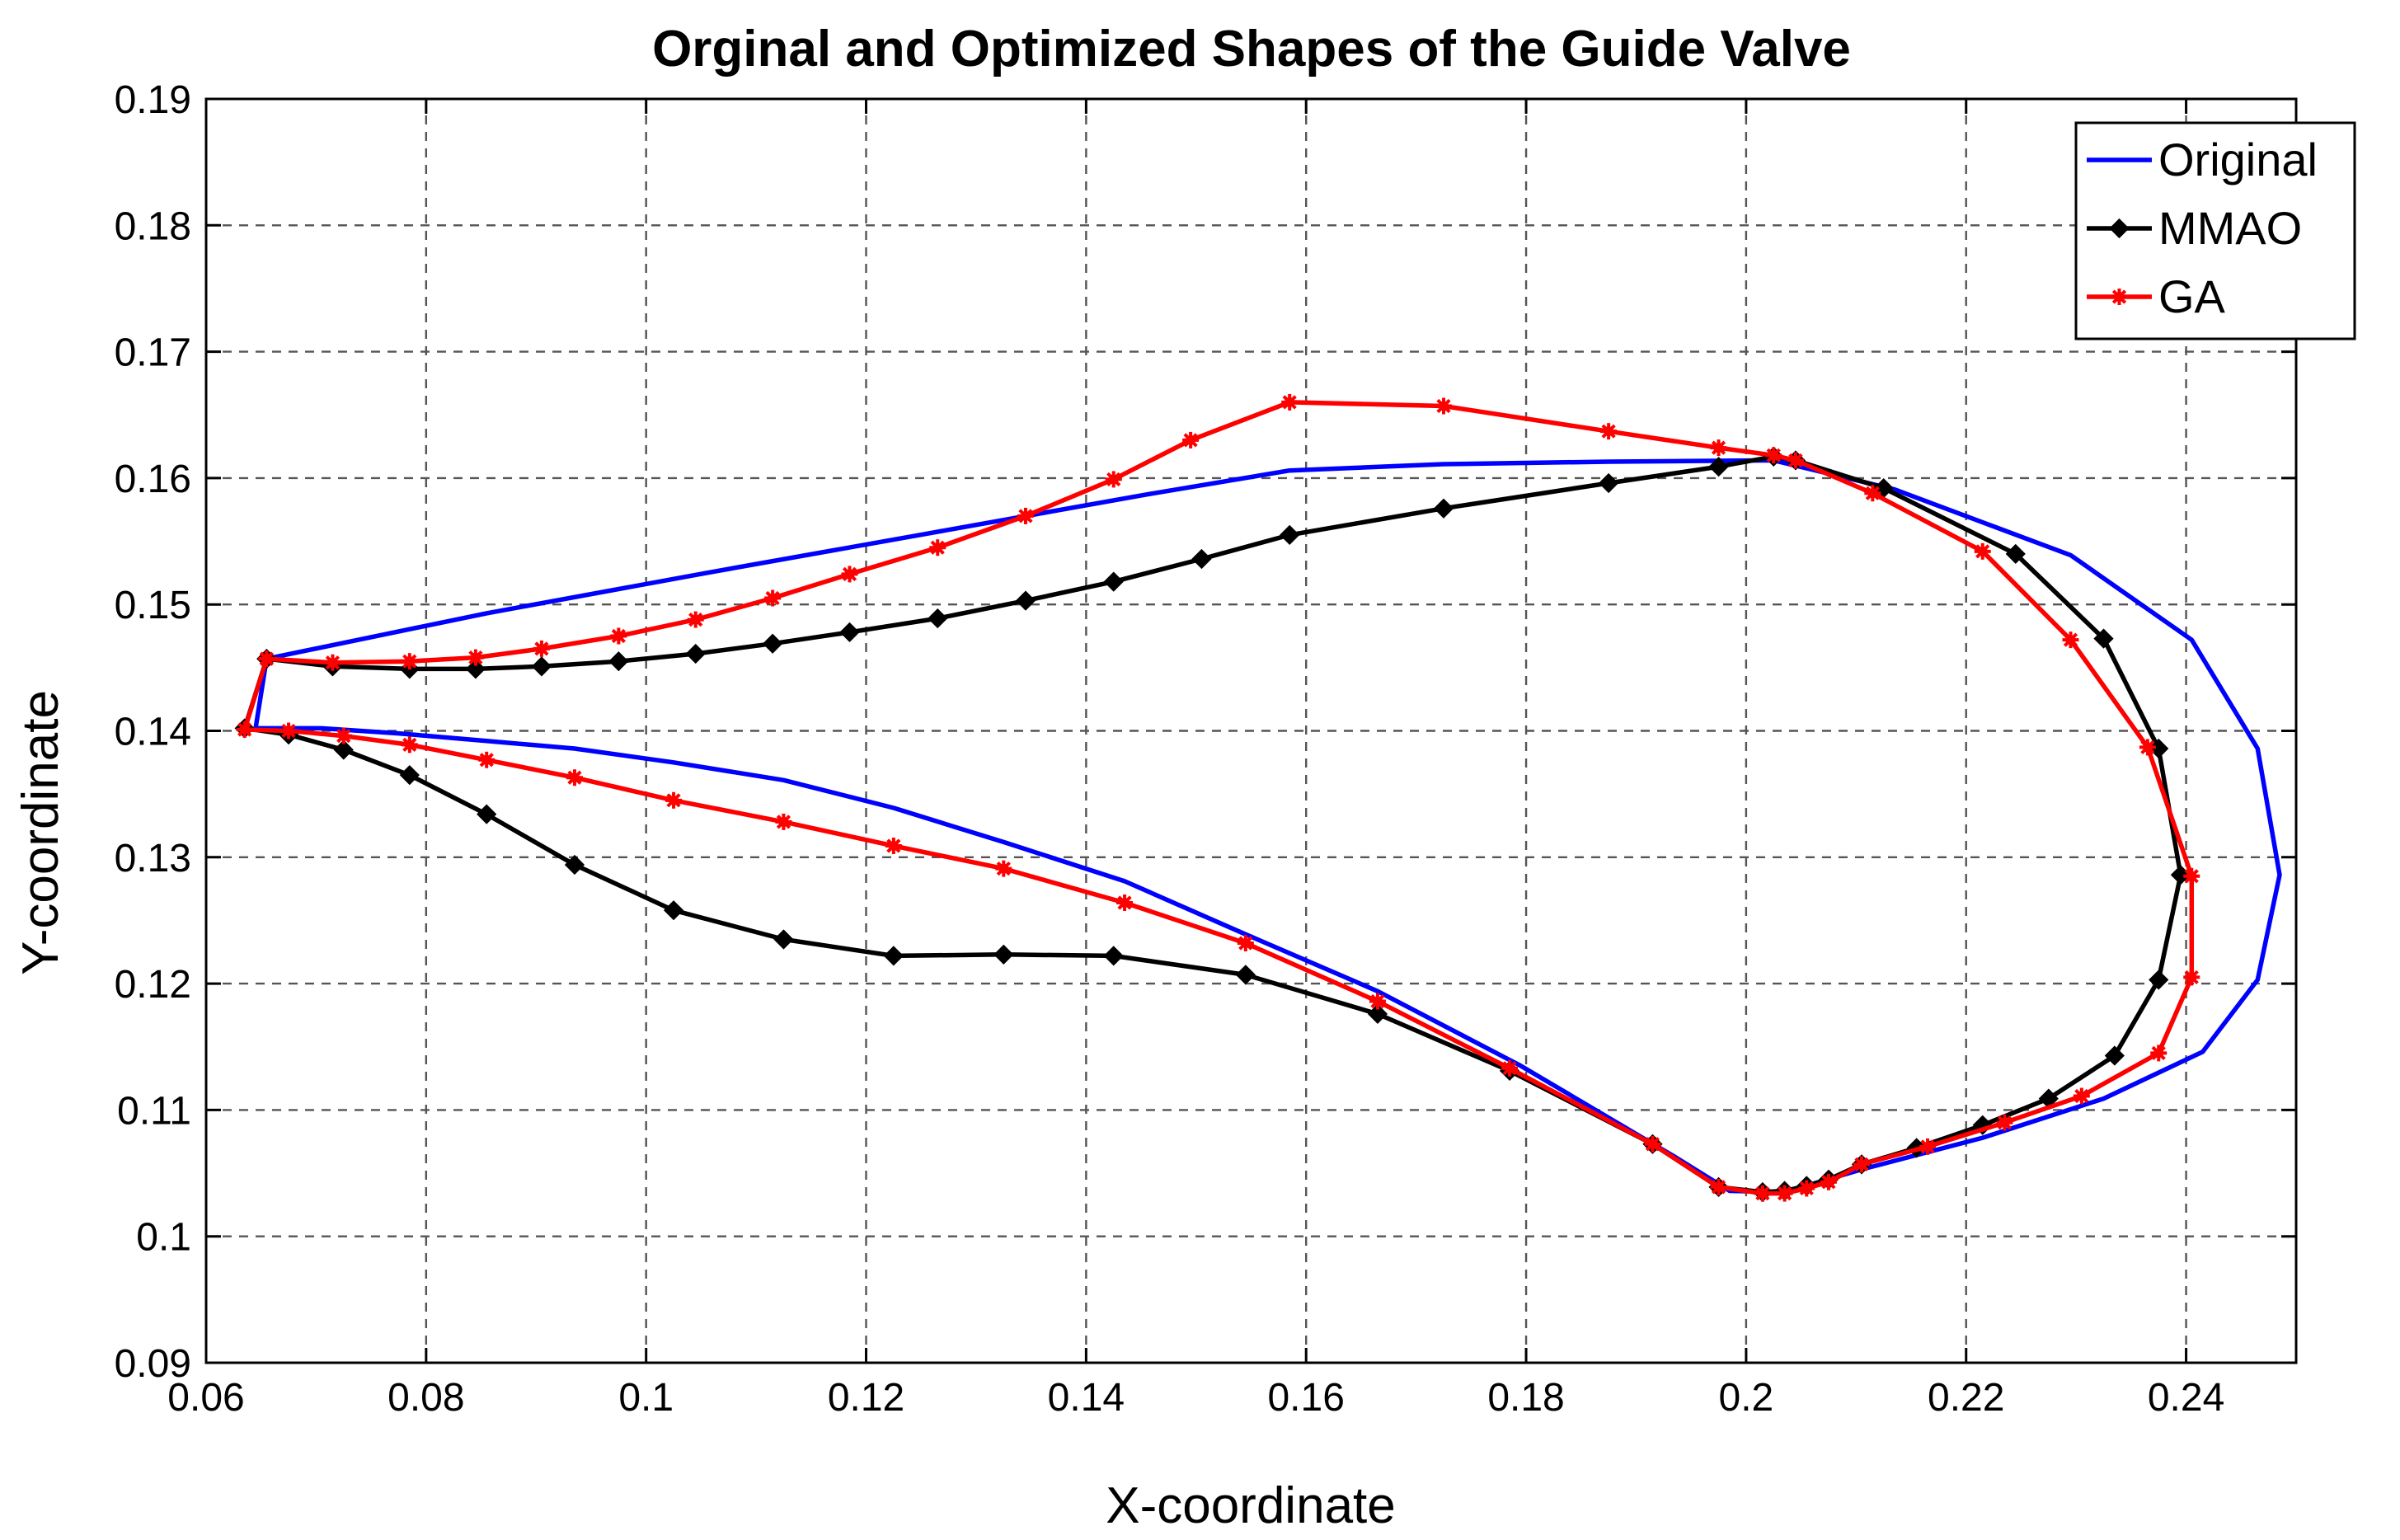 The width and height of the screenshot is (2400, 1540). Describe the element at coordinates (425, 1398) in the screenshot. I see `x-tick-label: 0.08` at that location.